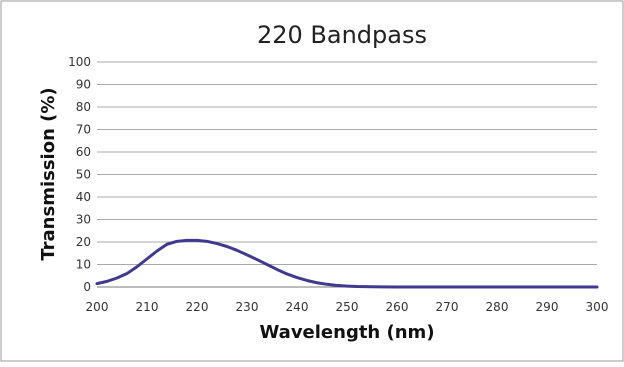  What do you see at coordinates (342, 35) in the screenshot?
I see `chart-title: 220 Bandpass` at bounding box center [342, 35].